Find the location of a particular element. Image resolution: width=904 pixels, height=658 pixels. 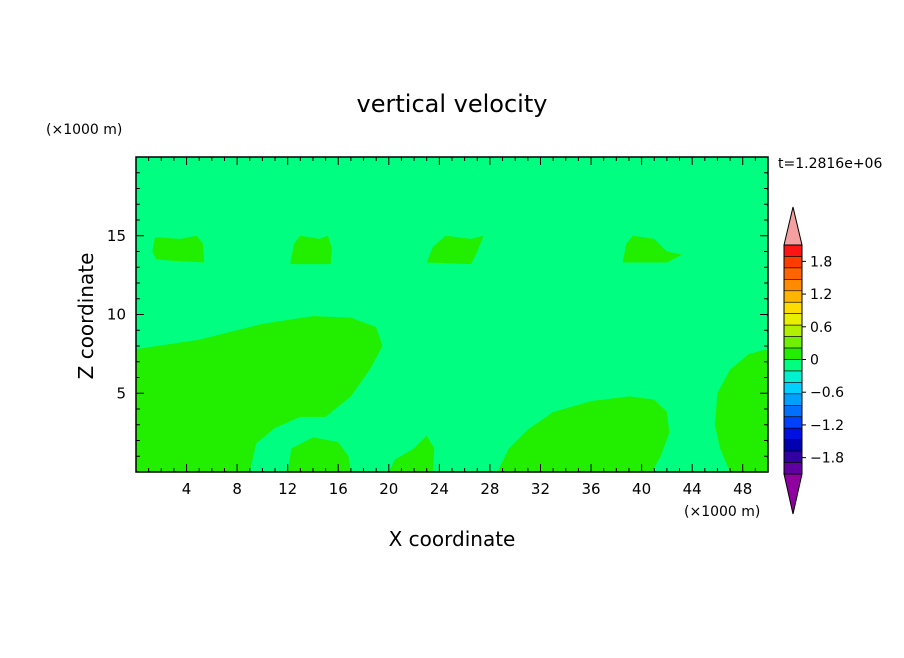

x-unit-label: (×1000 m) is located at coordinates (722, 512).